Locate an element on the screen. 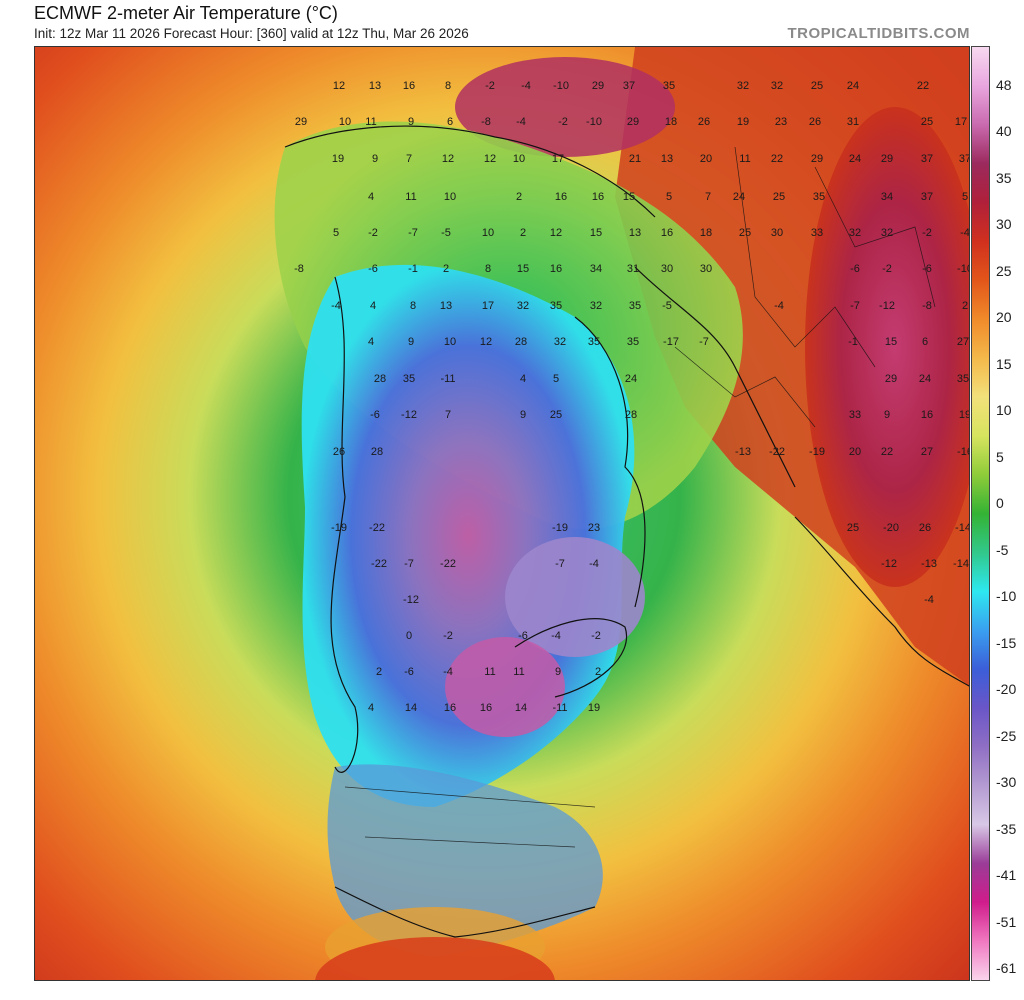 This screenshot has width=1024, height=1000. temperature-value-label: -20 is located at coordinates (891, 528).